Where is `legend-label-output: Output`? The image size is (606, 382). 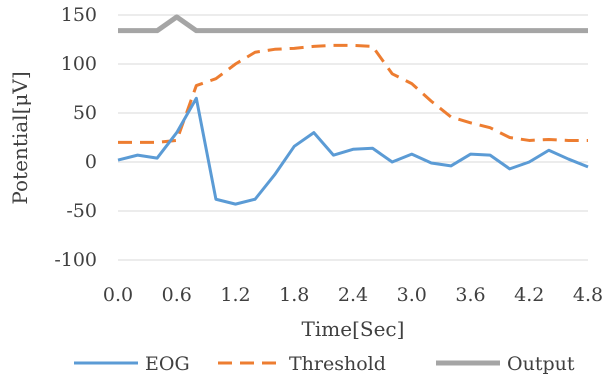
legend-label-output: Output is located at coordinates (541, 364).